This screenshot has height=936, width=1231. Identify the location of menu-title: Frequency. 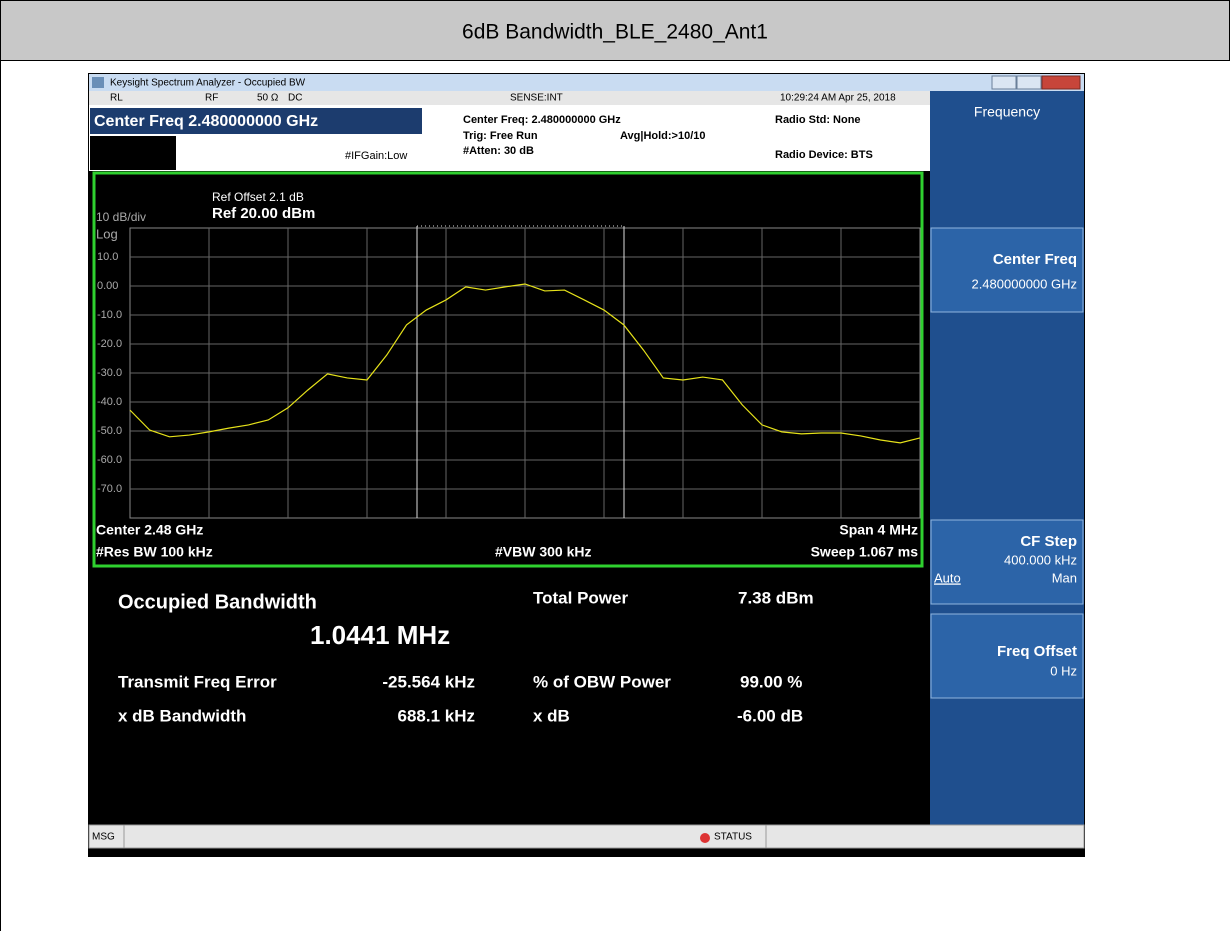
(1007, 112).